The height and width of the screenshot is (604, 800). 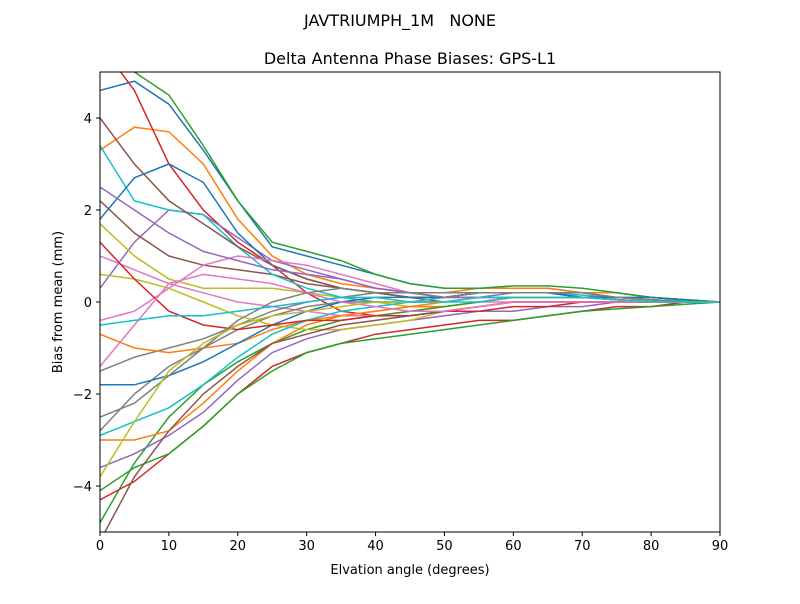 I want to click on y-tick-label: 4, so click(x=88, y=119).